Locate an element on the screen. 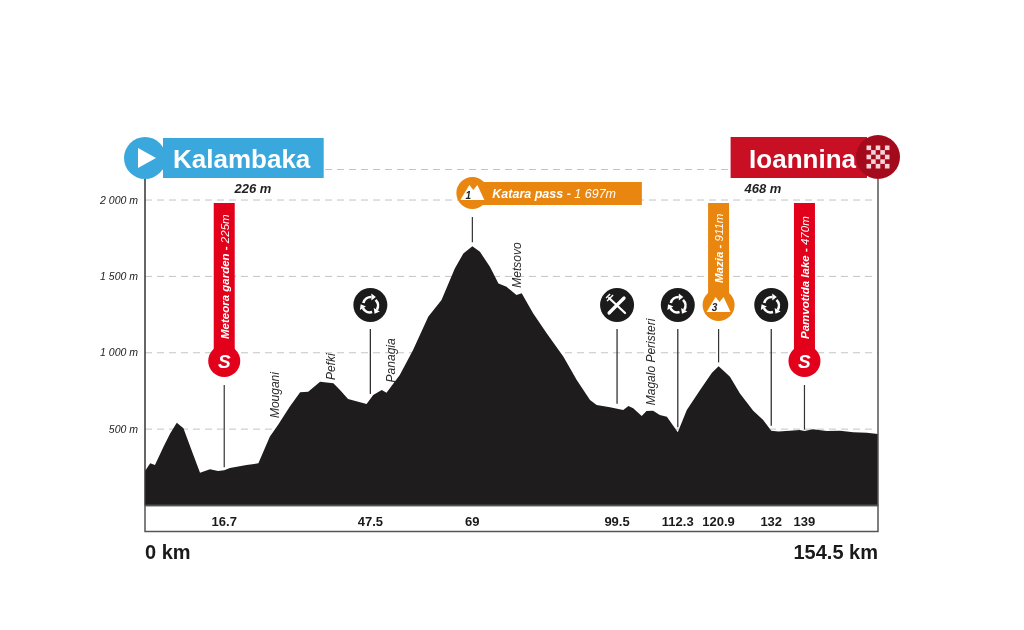 This screenshot has width=1024, height=630. annotation: Mougani is located at coordinates (275, 395).